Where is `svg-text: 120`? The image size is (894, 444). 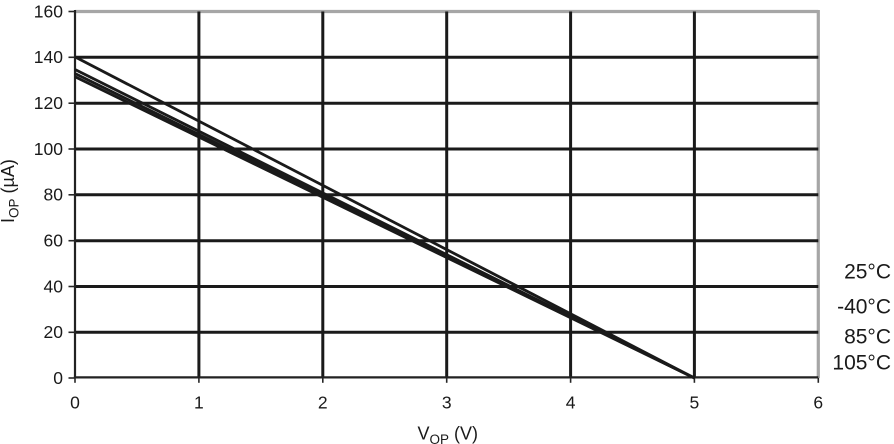 svg-text: 120 is located at coordinates (48, 103).